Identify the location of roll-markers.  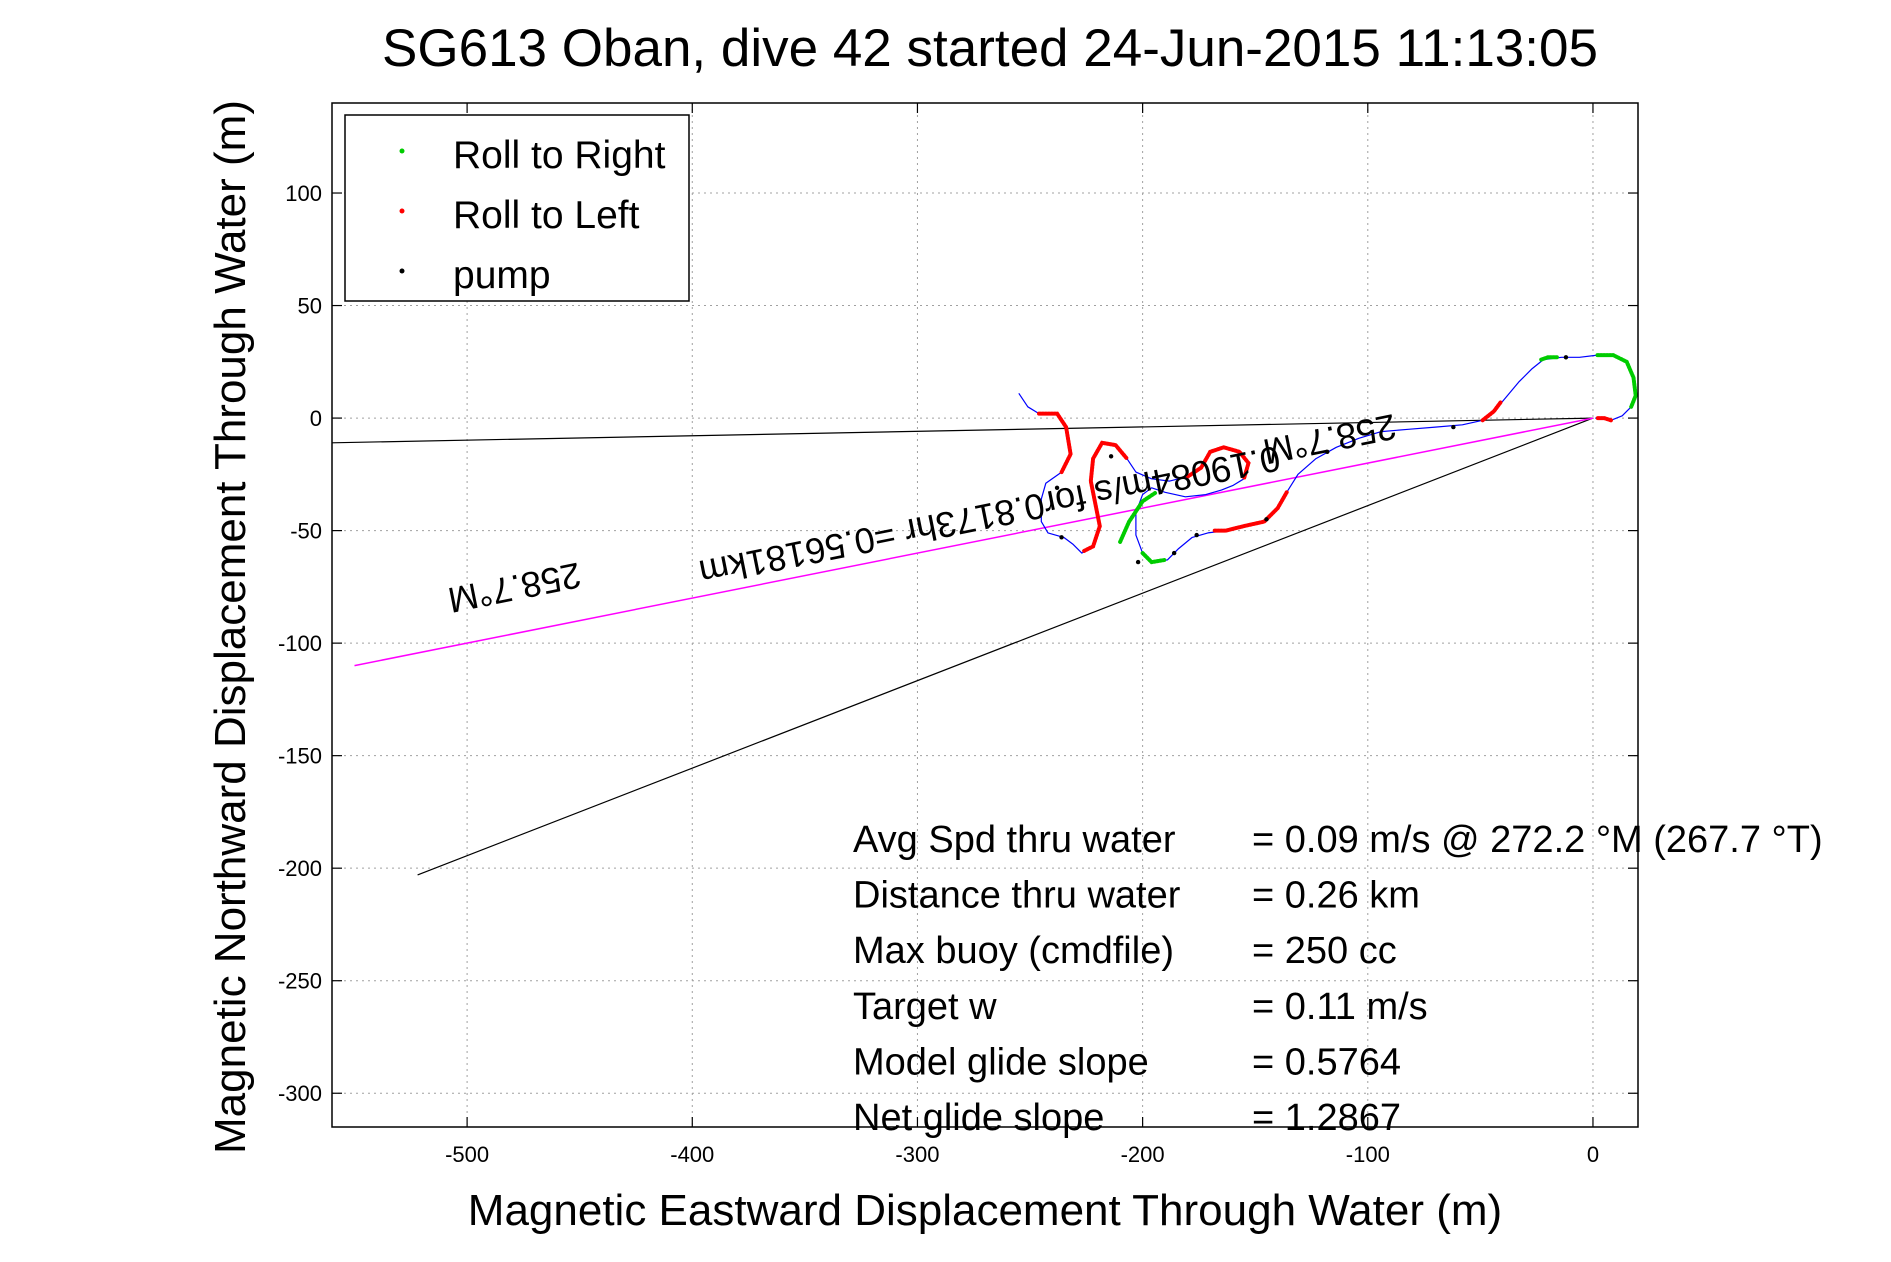
(1337, 459).